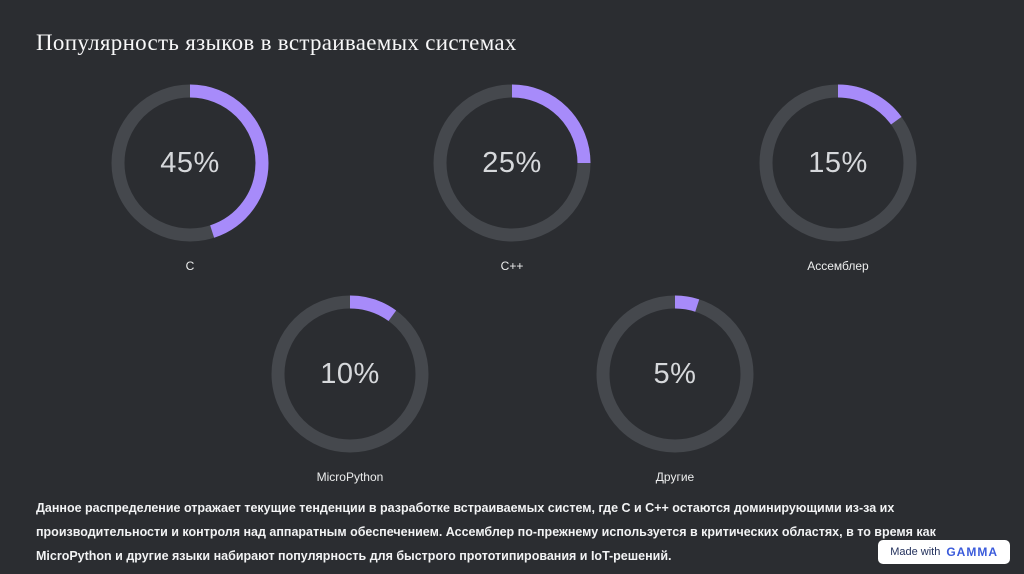  I want to click on donut-label: C++, so click(512, 266).